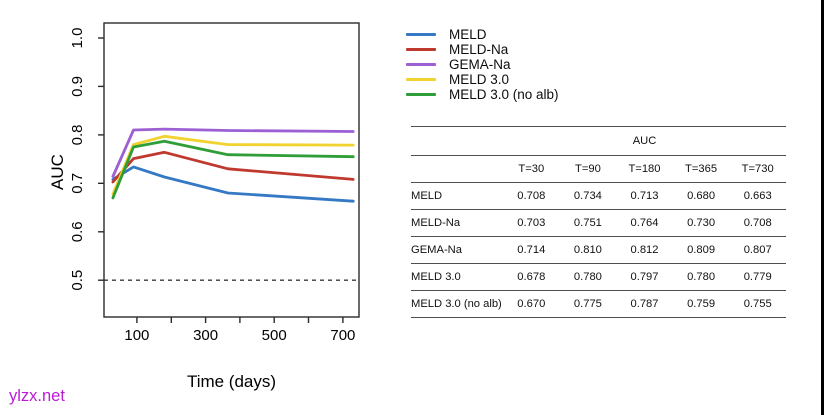  I want to click on series-line-gema-na, so click(233, 152).